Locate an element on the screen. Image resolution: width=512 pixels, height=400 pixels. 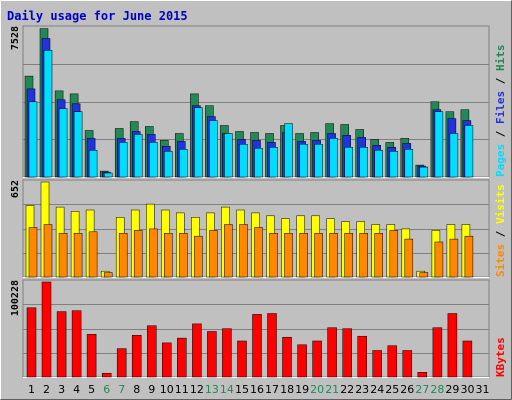
x-tick-label-22: 22 is located at coordinates (347, 389).